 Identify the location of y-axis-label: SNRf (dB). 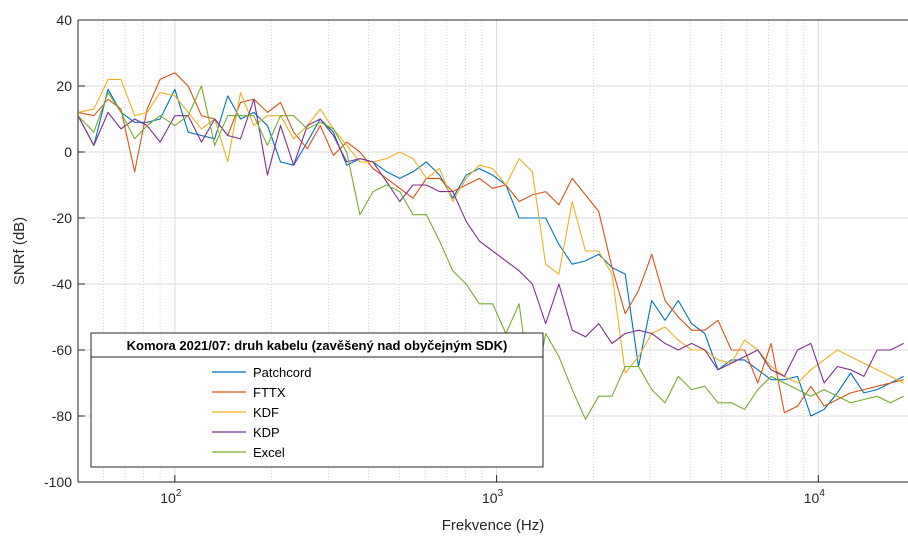
(19, 251).